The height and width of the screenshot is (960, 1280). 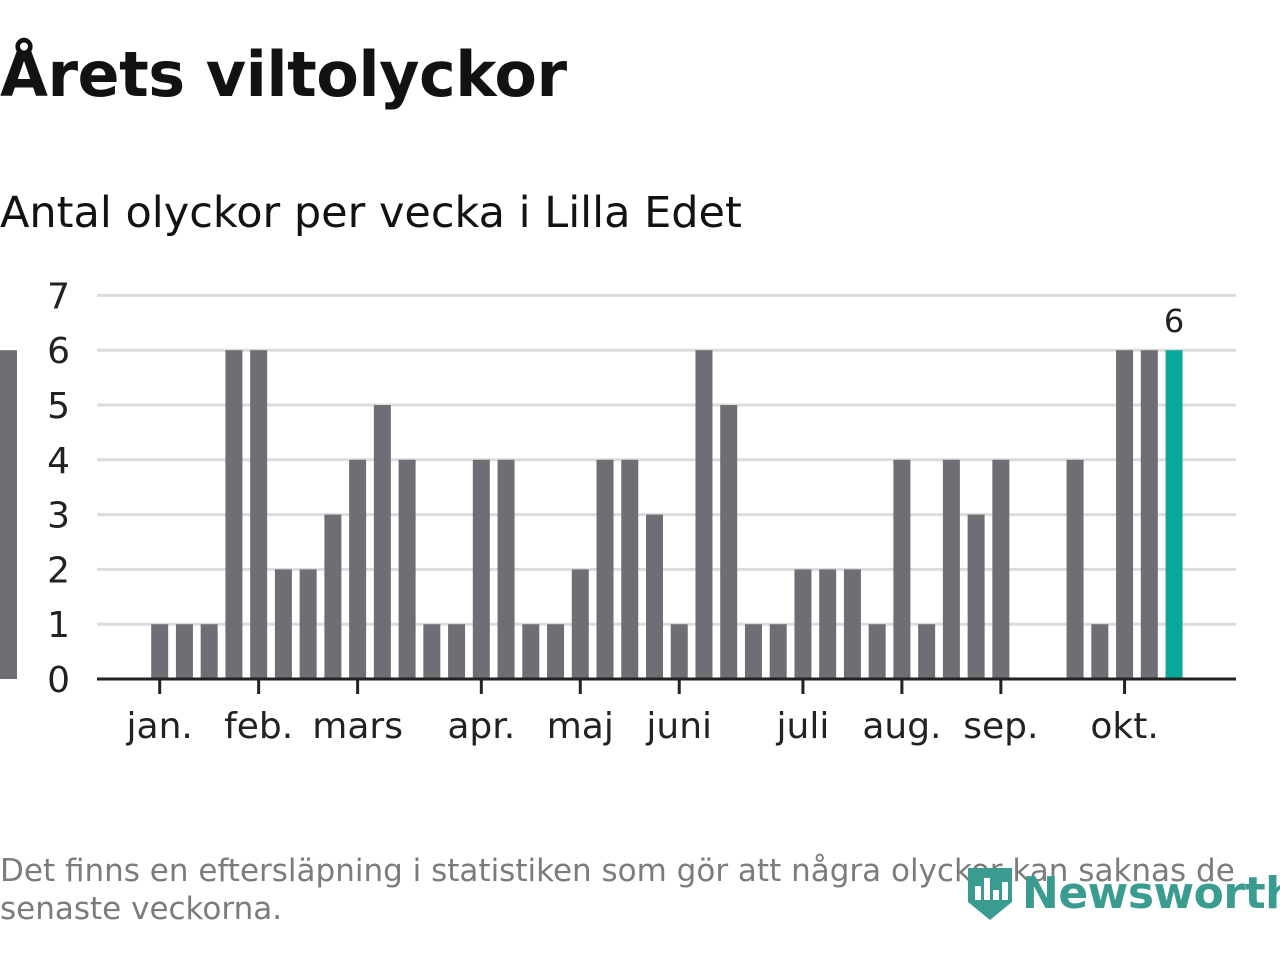 What do you see at coordinates (58, 461) in the screenshot?
I see `y-tick-label: 4` at bounding box center [58, 461].